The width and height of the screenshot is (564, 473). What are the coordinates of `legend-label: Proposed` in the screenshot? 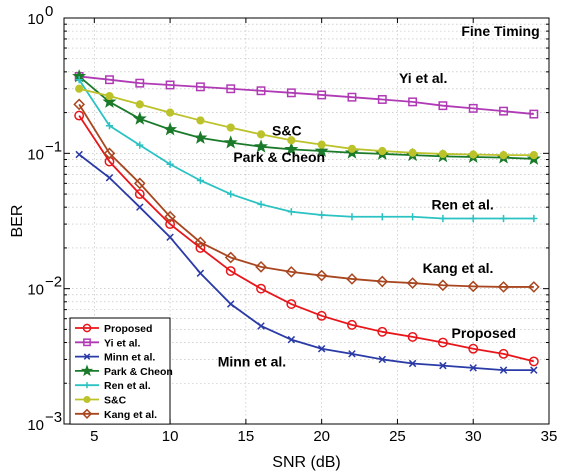 It's located at (128, 329).